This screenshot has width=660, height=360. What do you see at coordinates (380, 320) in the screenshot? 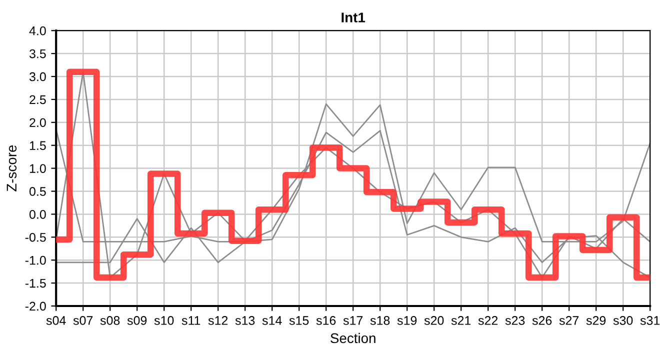
I see `x-tick-label: s18` at bounding box center [380, 320].